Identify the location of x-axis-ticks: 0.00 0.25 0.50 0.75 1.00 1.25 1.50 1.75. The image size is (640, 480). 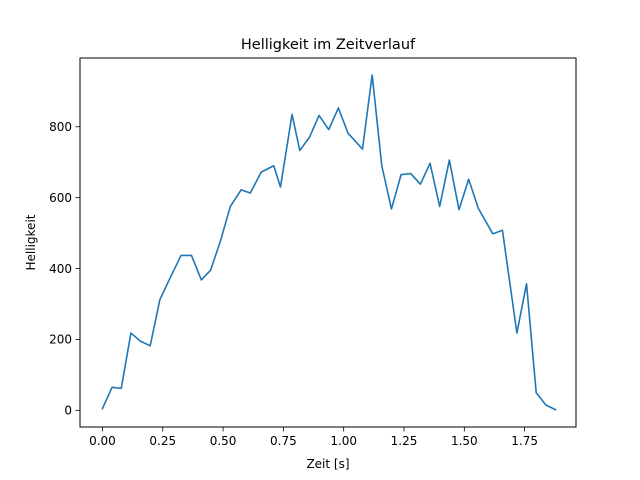
(313, 437).